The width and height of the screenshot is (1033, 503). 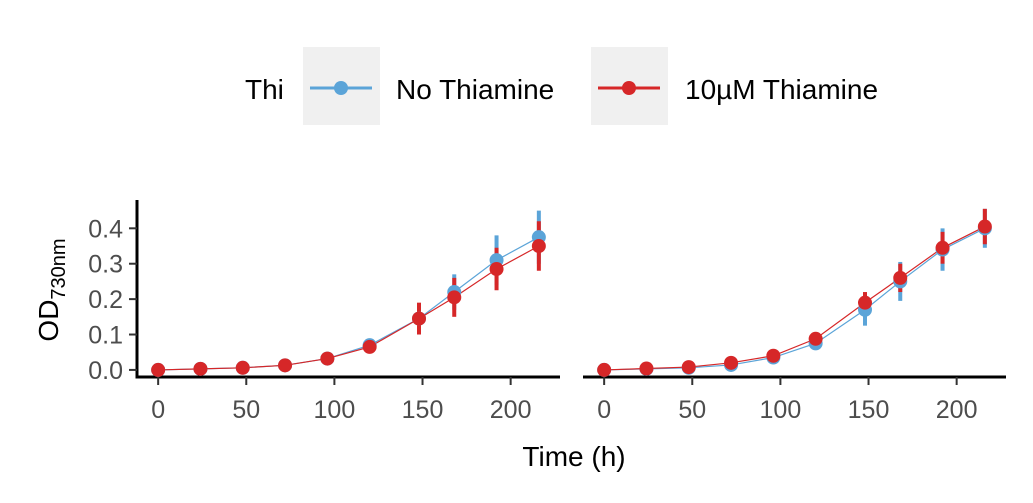 I want to click on y-tick-label: 0.0, so click(x=105, y=371).